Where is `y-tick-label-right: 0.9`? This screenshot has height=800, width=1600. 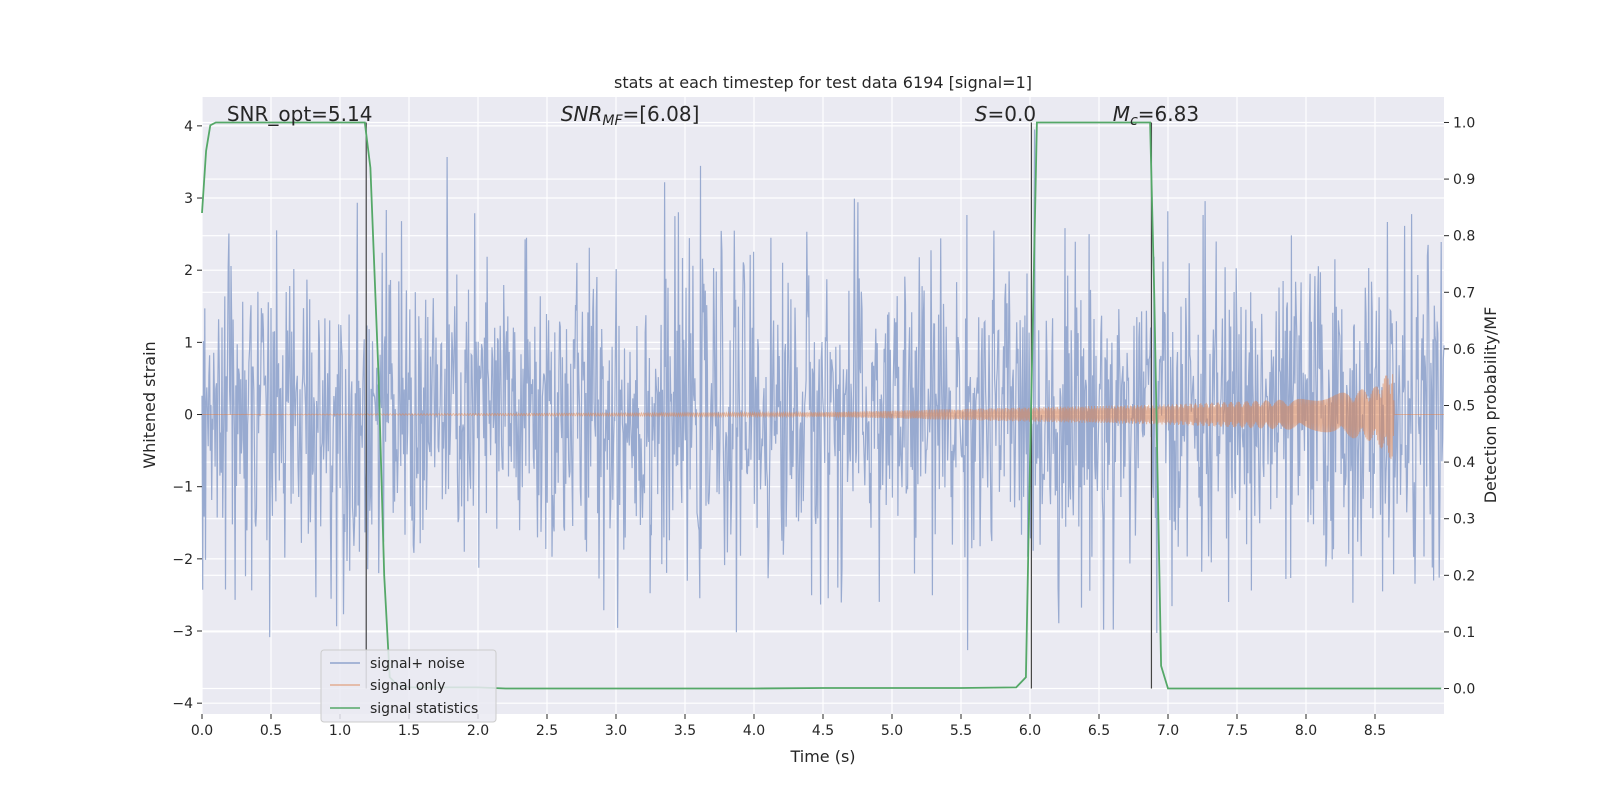
y-tick-label-right: 0.9 is located at coordinates (1464, 180).